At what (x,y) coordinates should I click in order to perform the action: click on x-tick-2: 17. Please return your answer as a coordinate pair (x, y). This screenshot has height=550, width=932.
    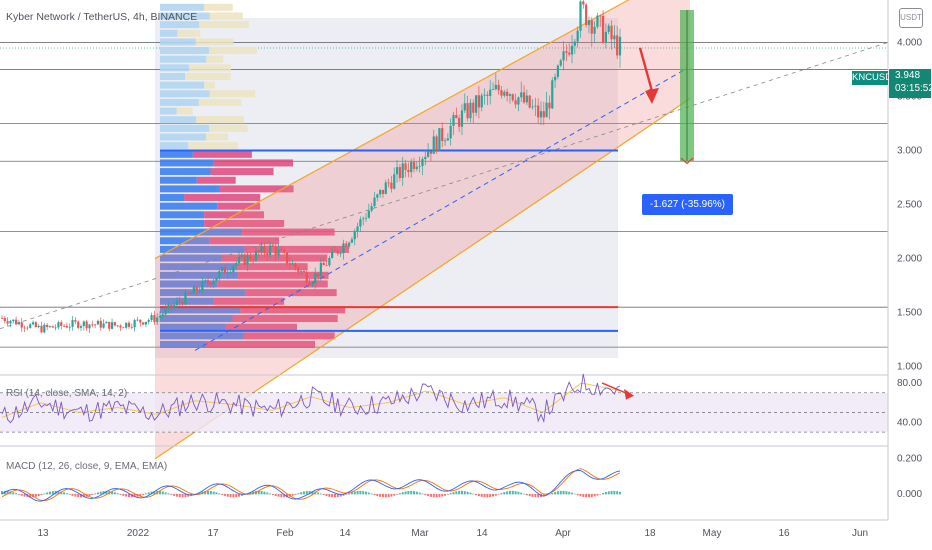
    Looking at the image, I should click on (213, 533).